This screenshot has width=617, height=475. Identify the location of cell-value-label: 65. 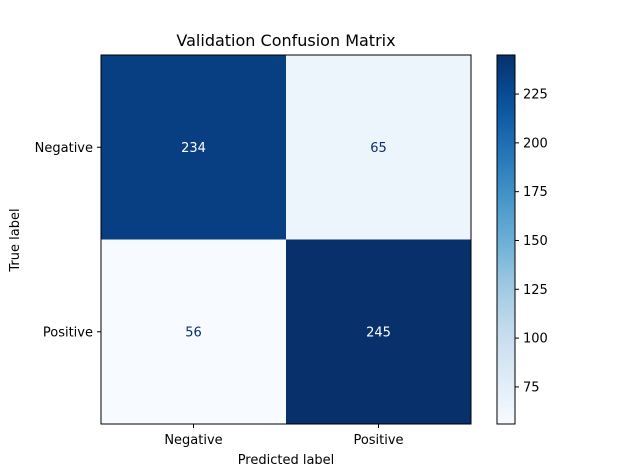
(378, 148).